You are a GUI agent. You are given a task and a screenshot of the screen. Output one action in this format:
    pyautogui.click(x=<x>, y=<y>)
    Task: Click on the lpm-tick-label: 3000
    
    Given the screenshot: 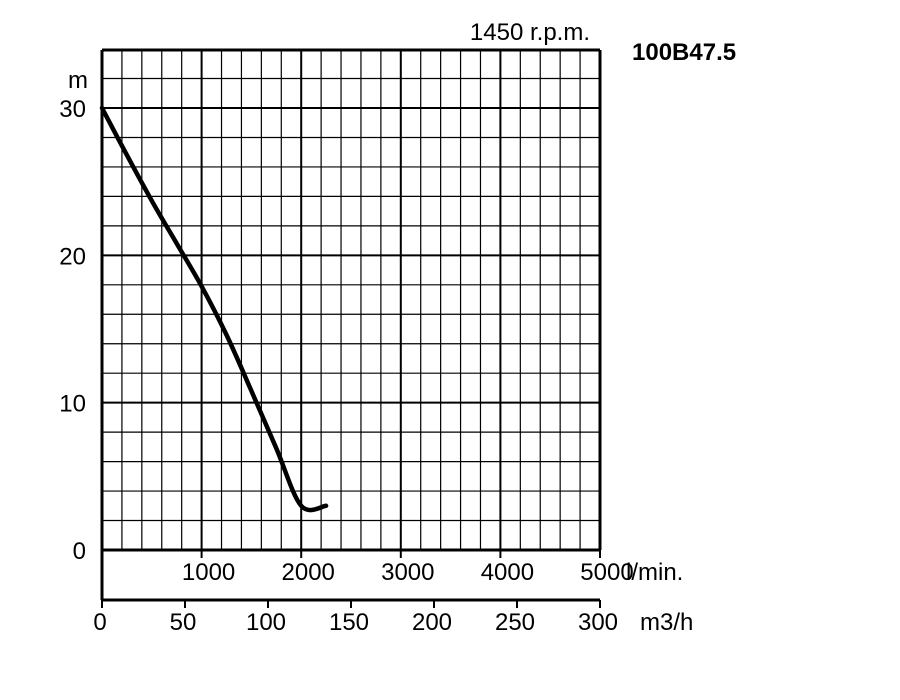 What is the action you would take?
    pyautogui.click(x=407, y=572)
    